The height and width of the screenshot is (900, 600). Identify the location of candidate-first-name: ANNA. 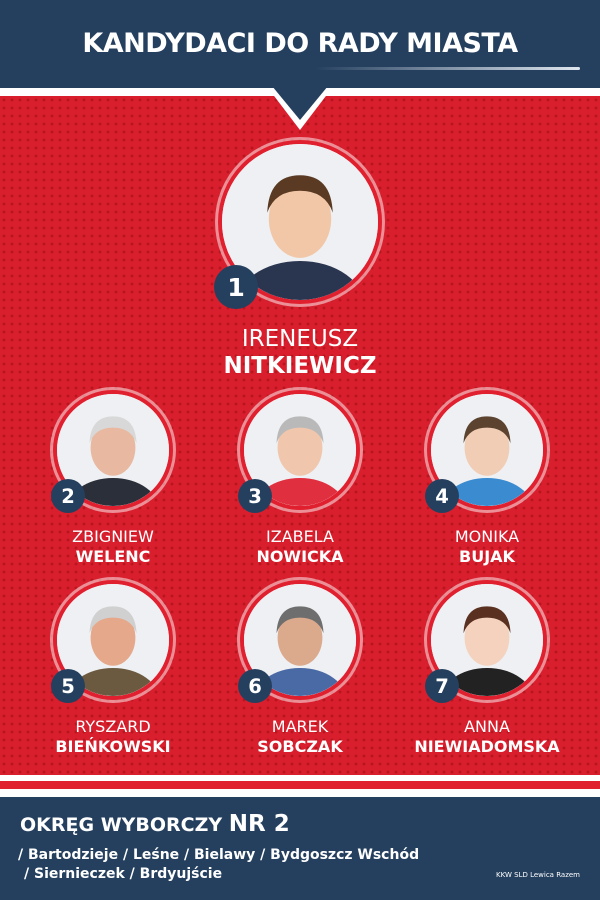
(487, 726).